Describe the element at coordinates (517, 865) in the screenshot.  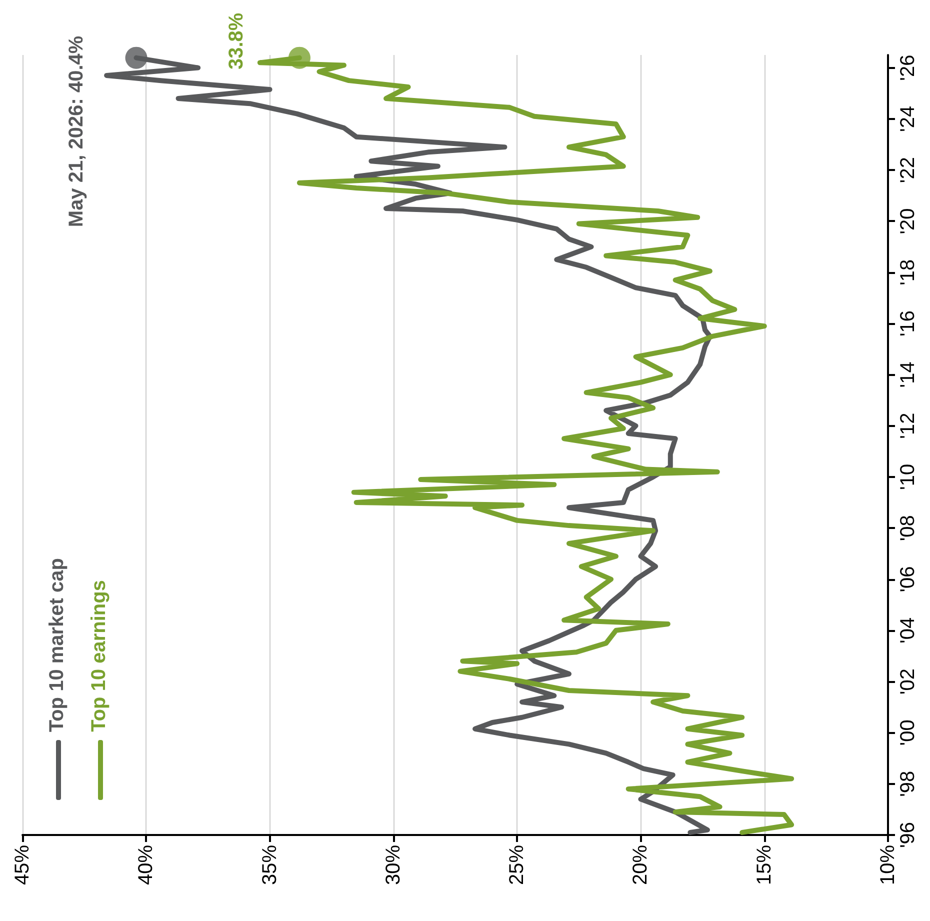
I see `x-tick-label: 25%` at that location.